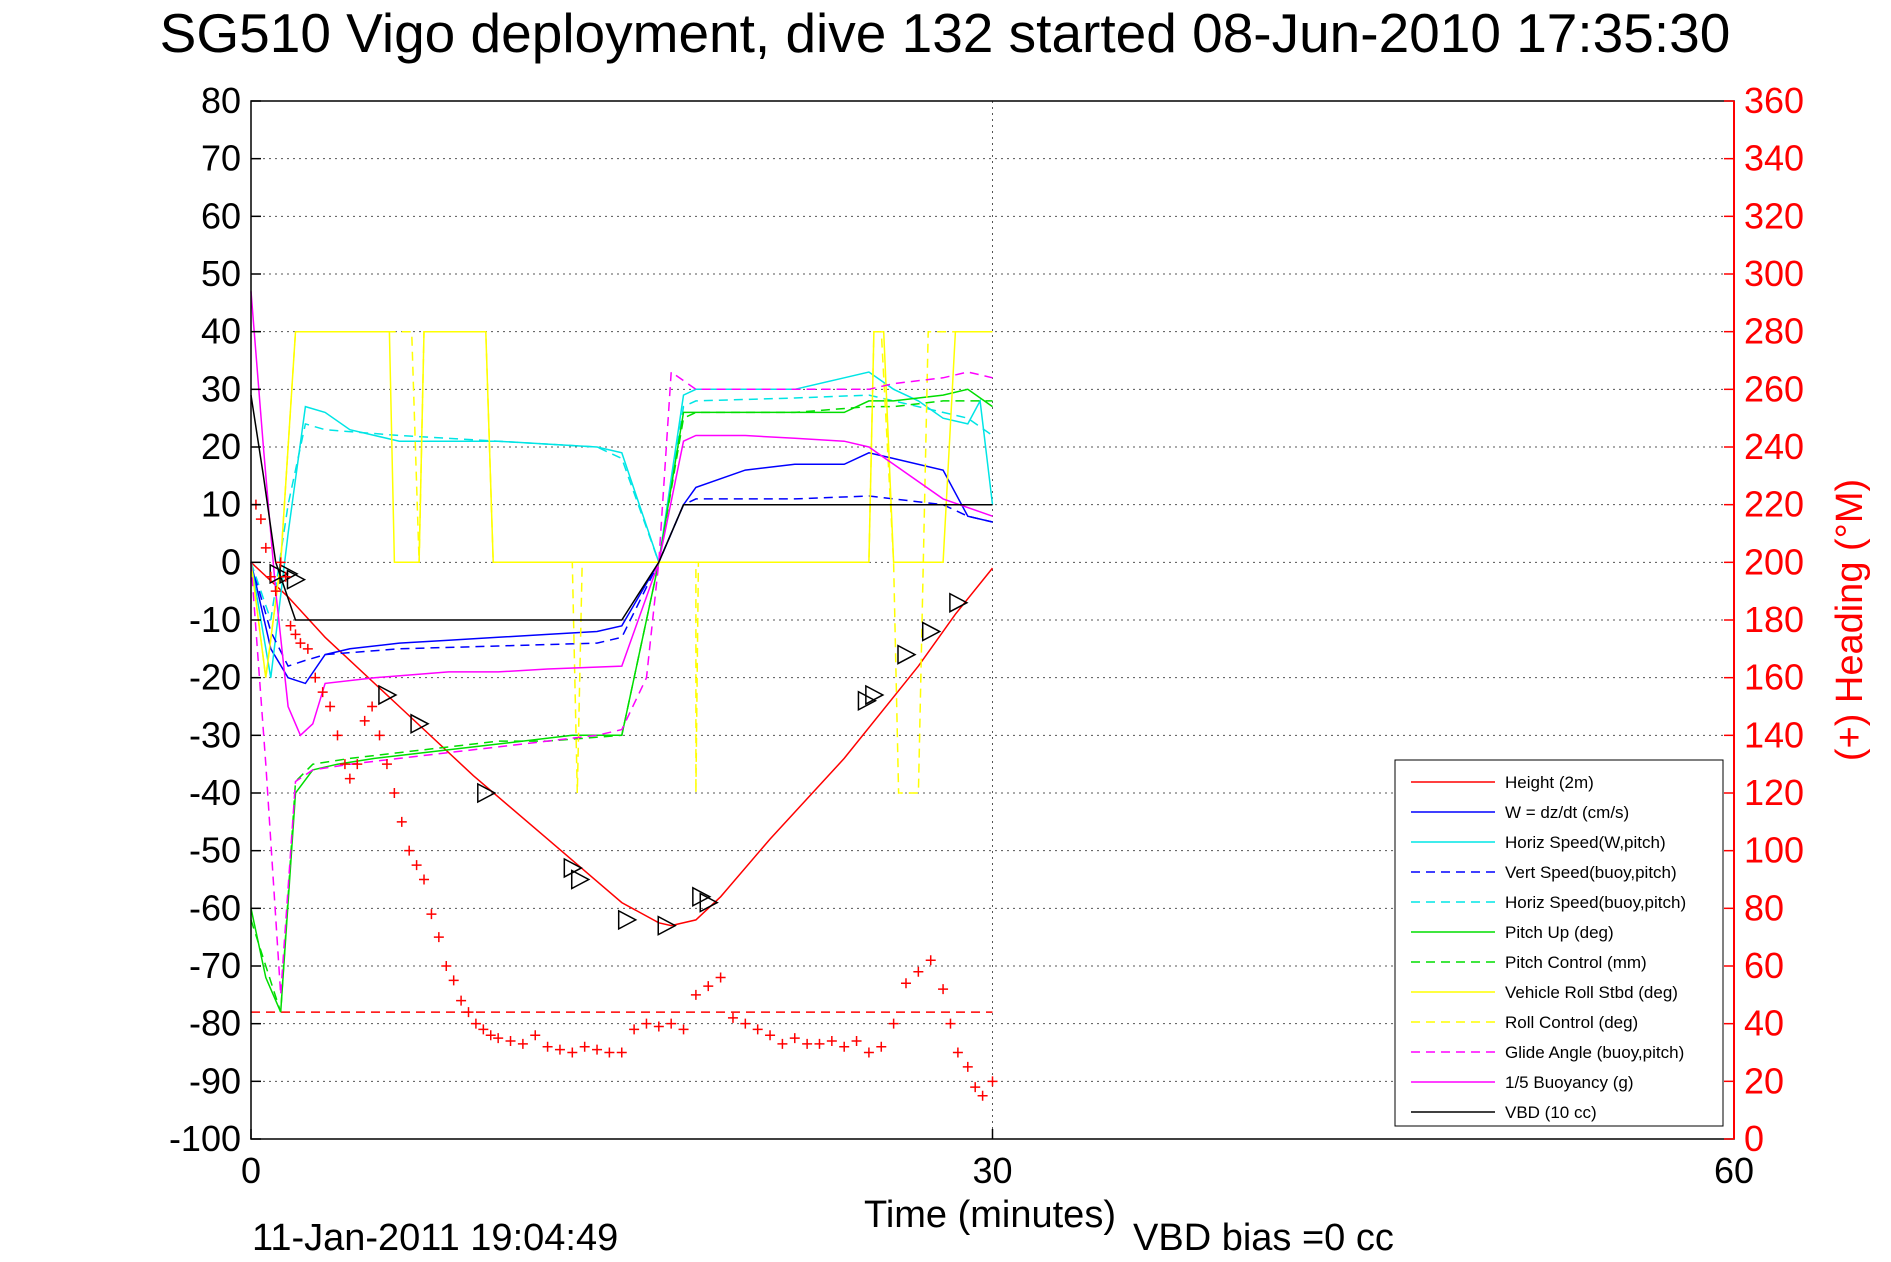 This screenshot has width=1891, height=1262. Describe the element at coordinates (1774, 619) in the screenshot. I see `y2-tick-label: 180` at that location.